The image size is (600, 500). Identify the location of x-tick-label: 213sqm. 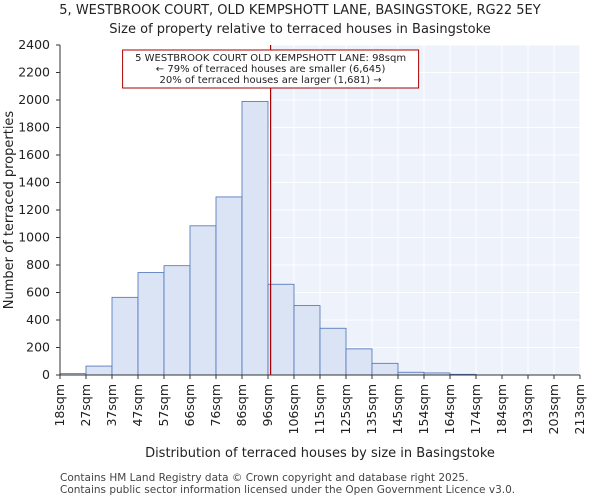
(579, 409).